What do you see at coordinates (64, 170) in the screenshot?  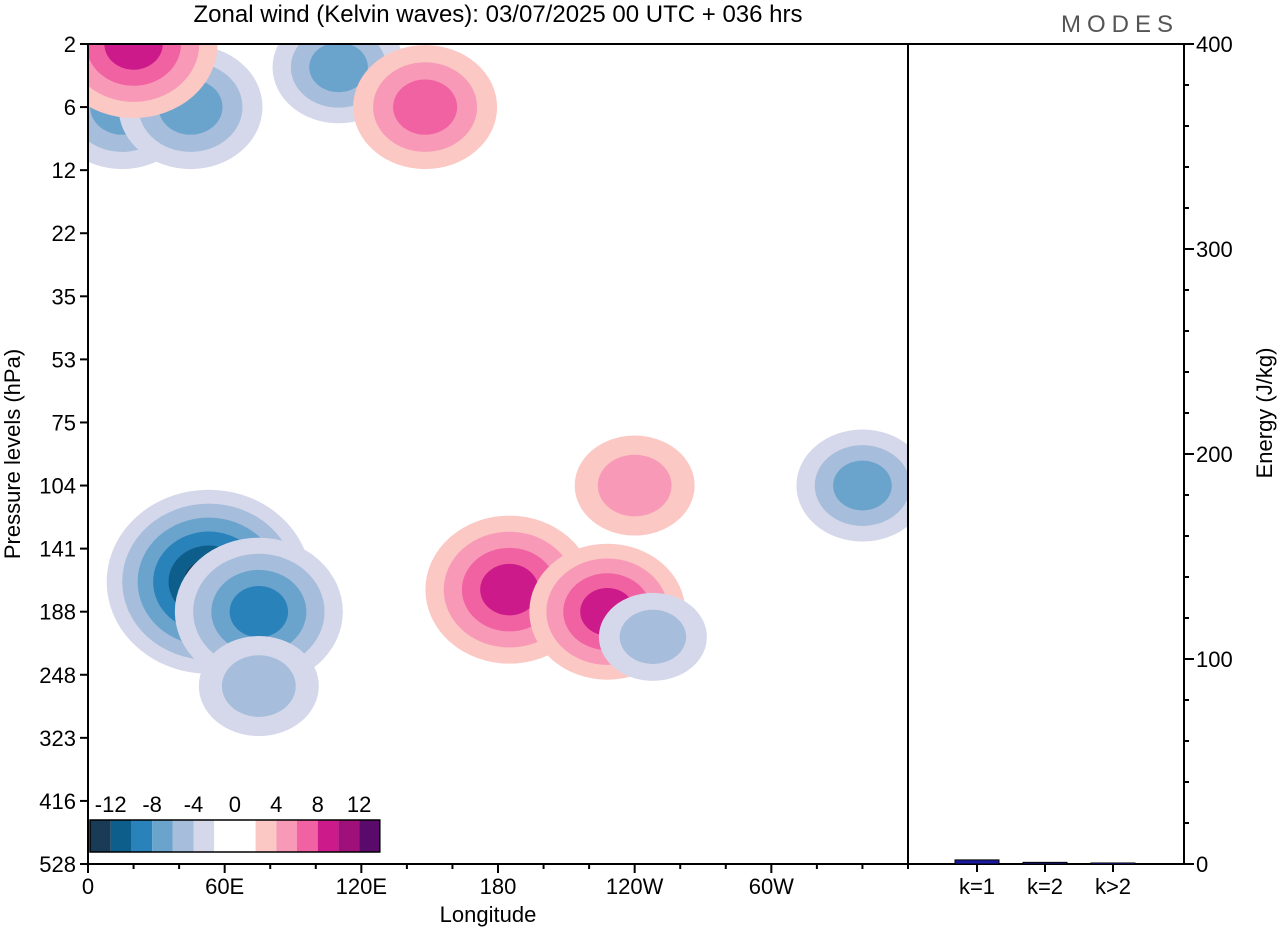 I see `pressure-tick-label: 12` at bounding box center [64, 170].